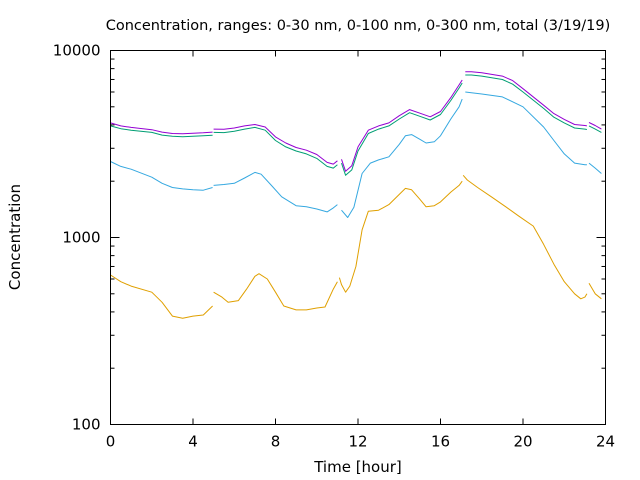  What do you see at coordinates (111, 442) in the screenshot?
I see `x-tick-label: 0` at bounding box center [111, 442].